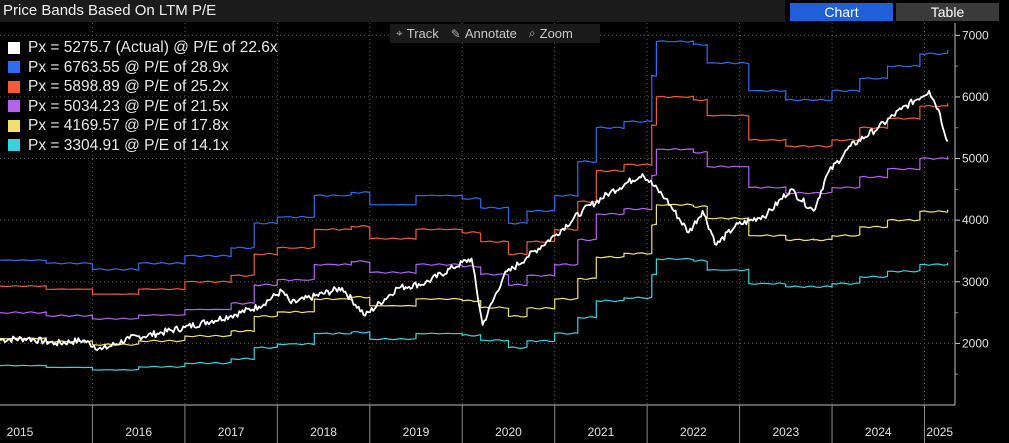 Image resolution: width=1009 pixels, height=443 pixels. What do you see at coordinates (490, 33) in the screenshot?
I see `annotate-label: Annotate` at bounding box center [490, 33].